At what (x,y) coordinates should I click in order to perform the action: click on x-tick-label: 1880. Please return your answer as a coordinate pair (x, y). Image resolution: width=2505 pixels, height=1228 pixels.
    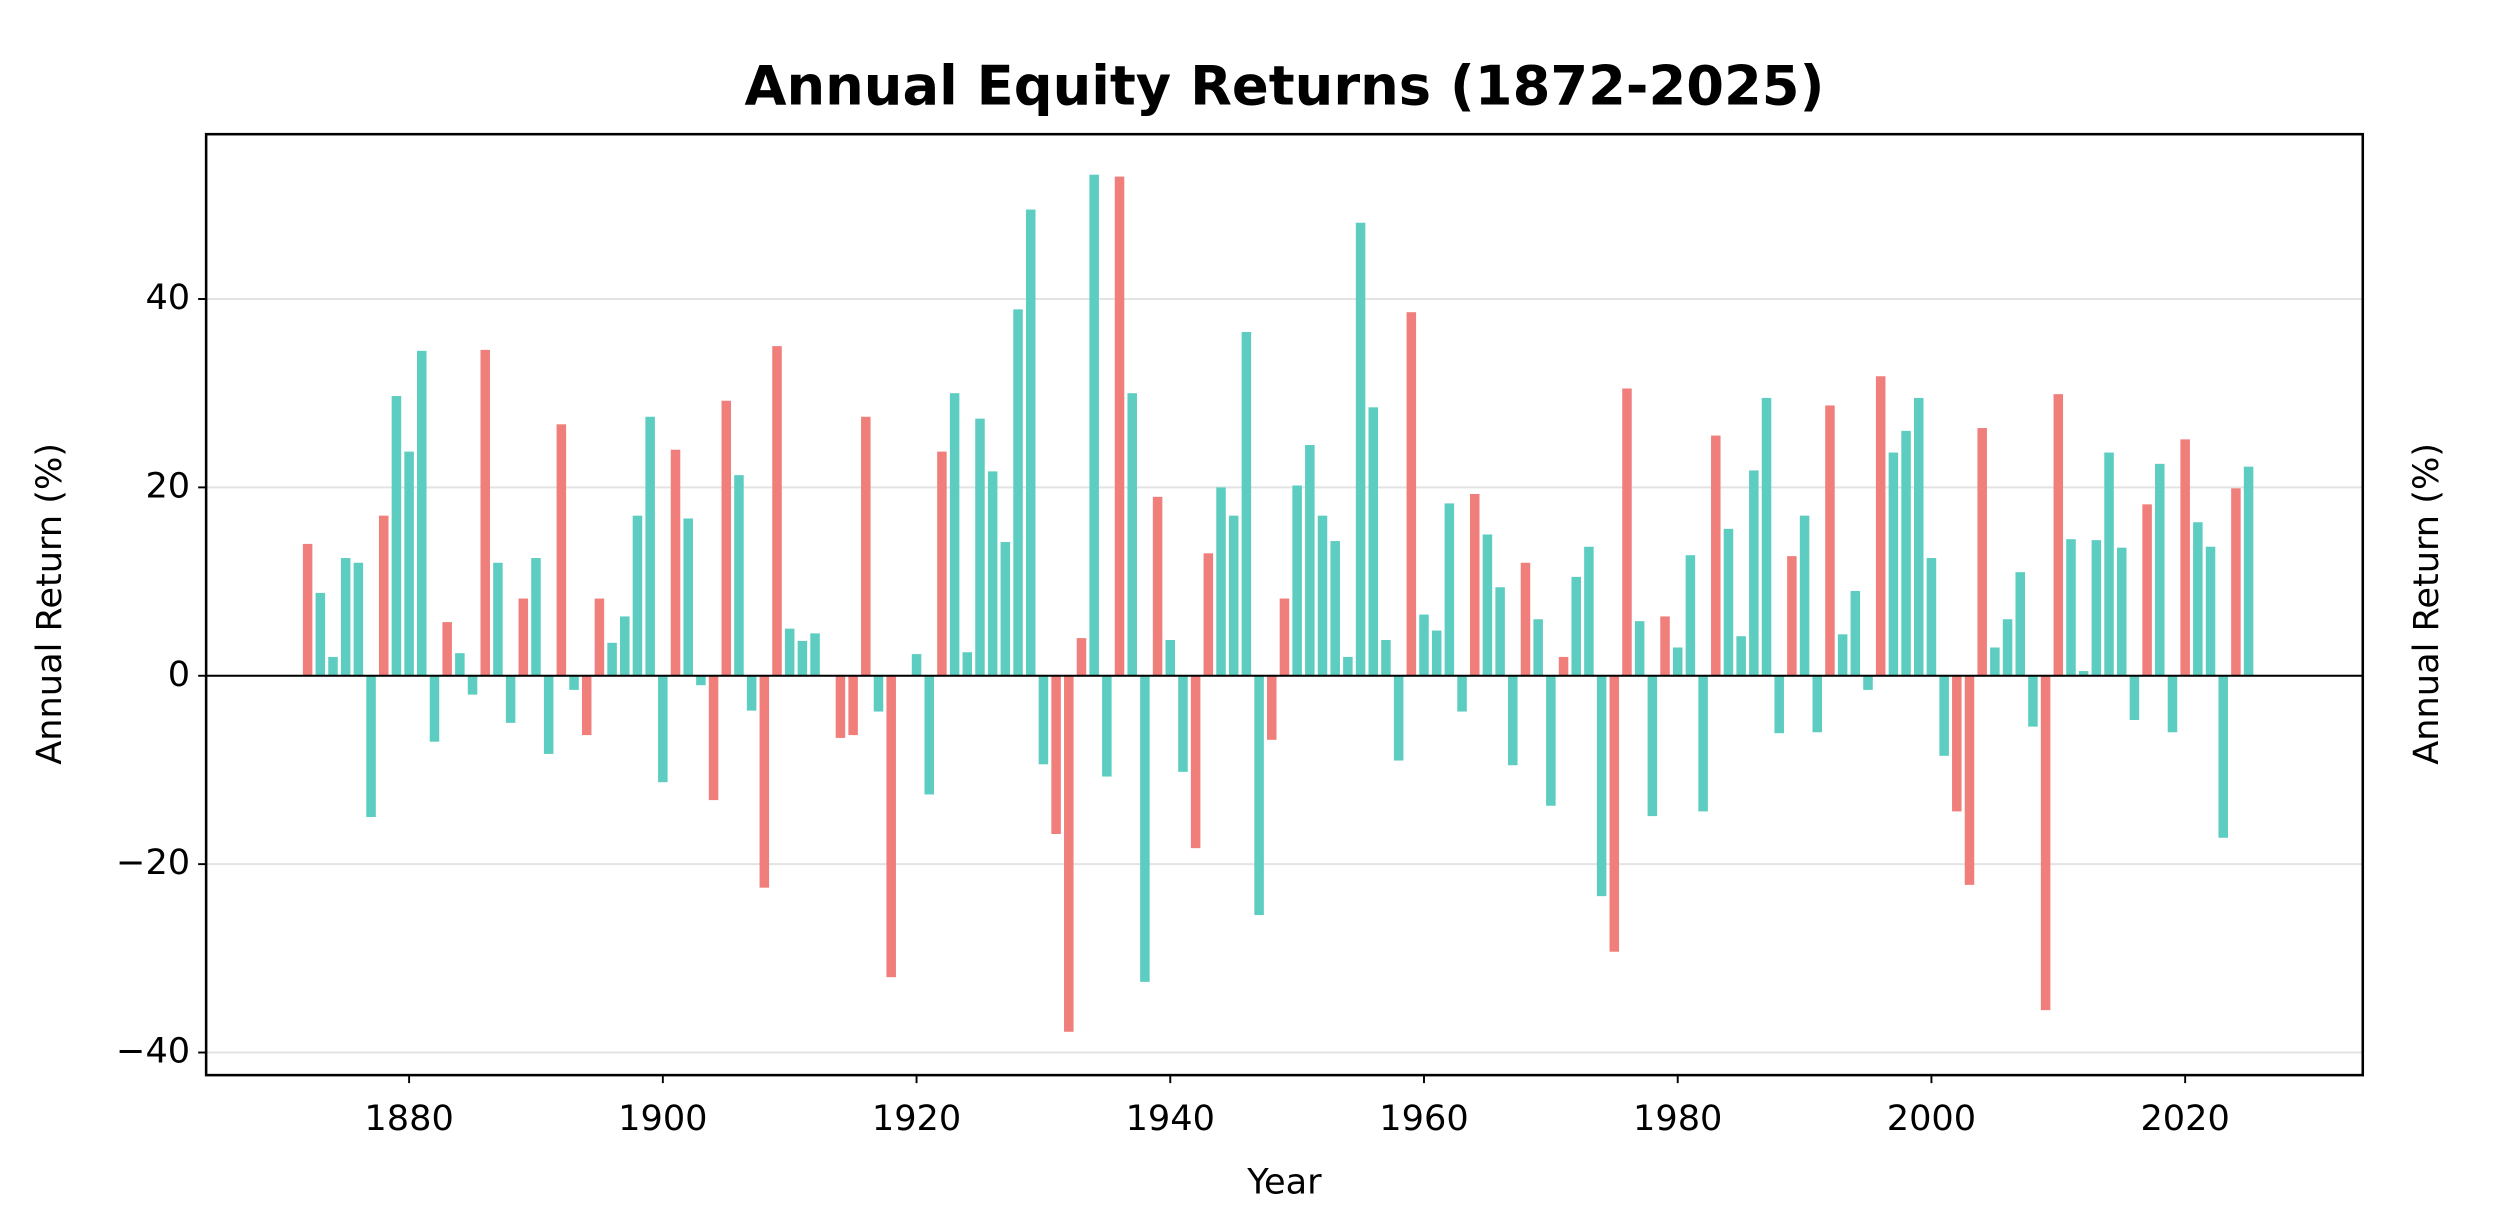
    Looking at the image, I should click on (408, 1118).